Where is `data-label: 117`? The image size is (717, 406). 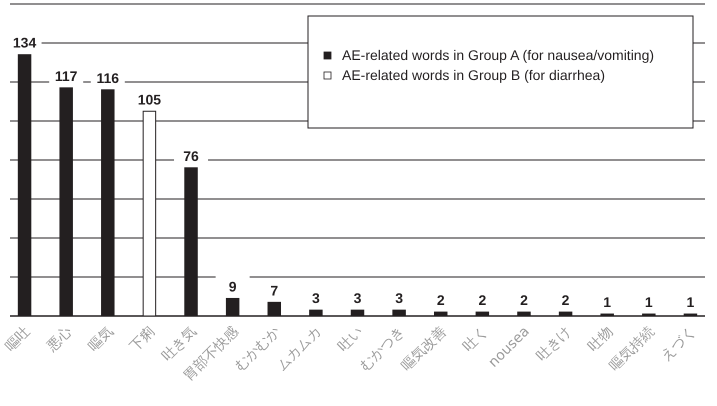
data-label: 117 is located at coordinates (66, 76).